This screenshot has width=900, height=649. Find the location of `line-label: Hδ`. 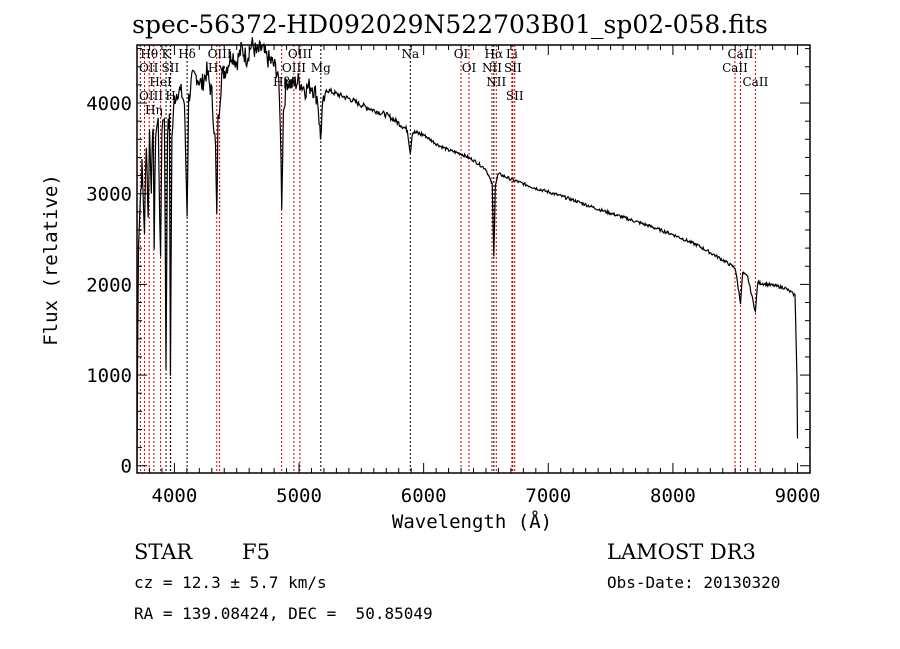

line-label: Hδ is located at coordinates (187, 54).